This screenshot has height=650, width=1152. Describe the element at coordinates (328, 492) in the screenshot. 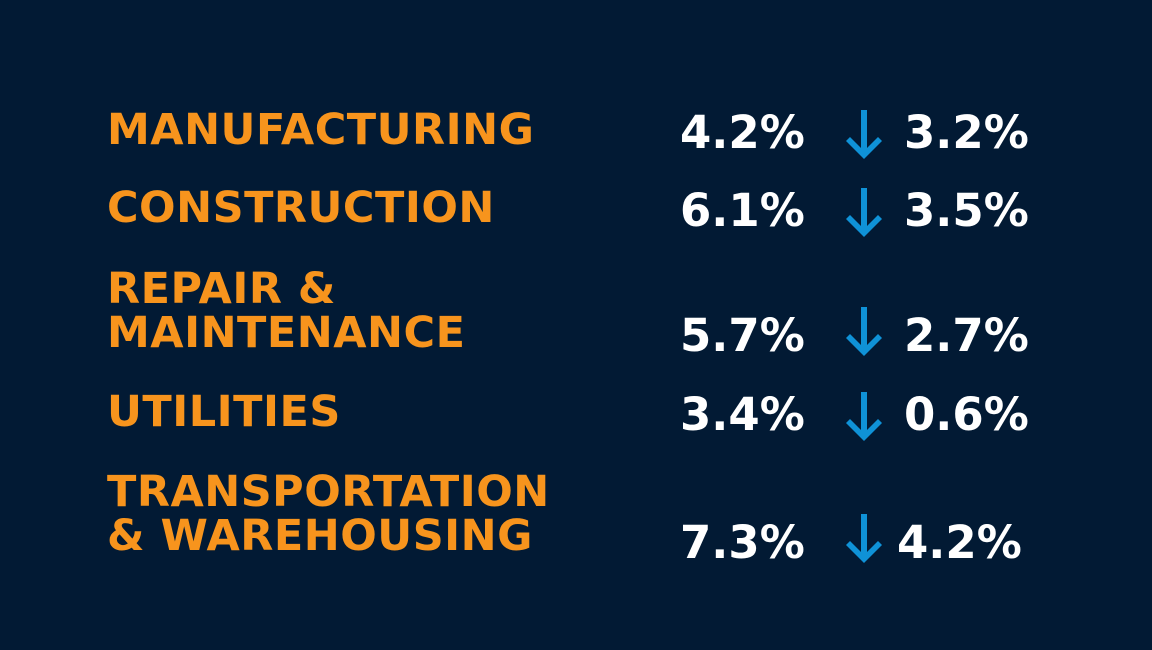

I see `industry-label-line: TRANSPORTATION` at that location.